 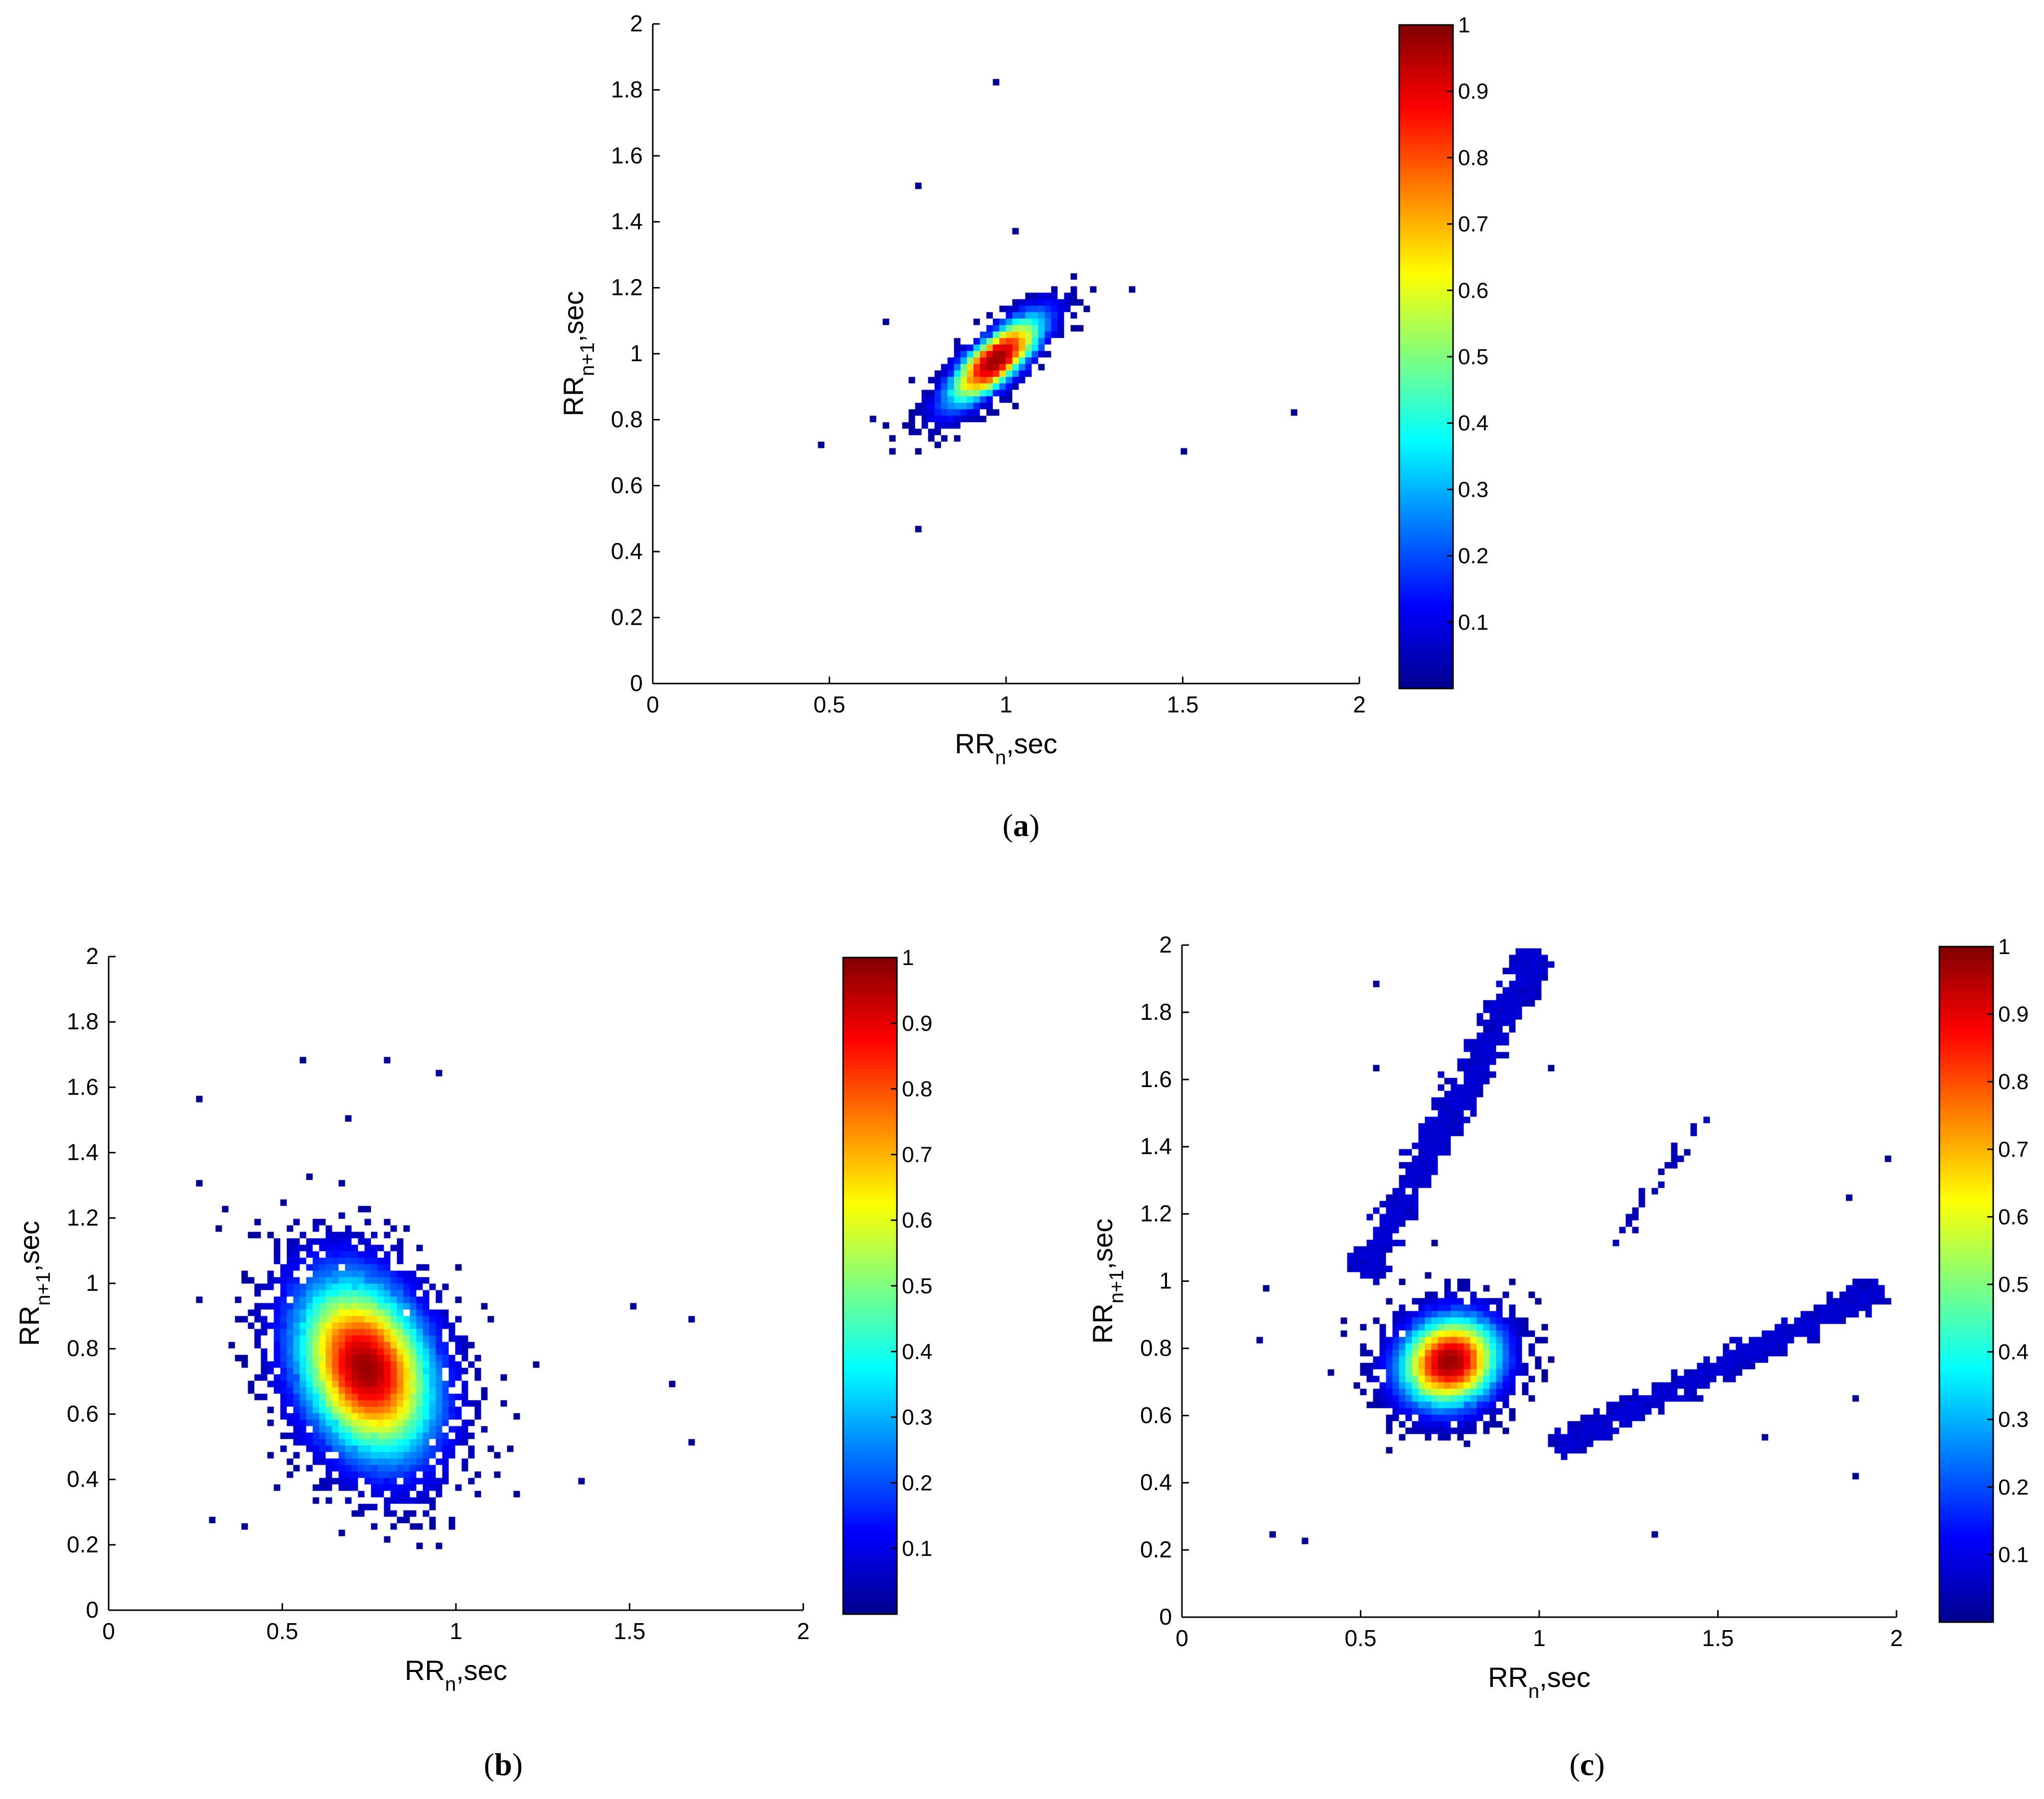 I want to click on y-tick-label: 0, so click(x=1165, y=1617).